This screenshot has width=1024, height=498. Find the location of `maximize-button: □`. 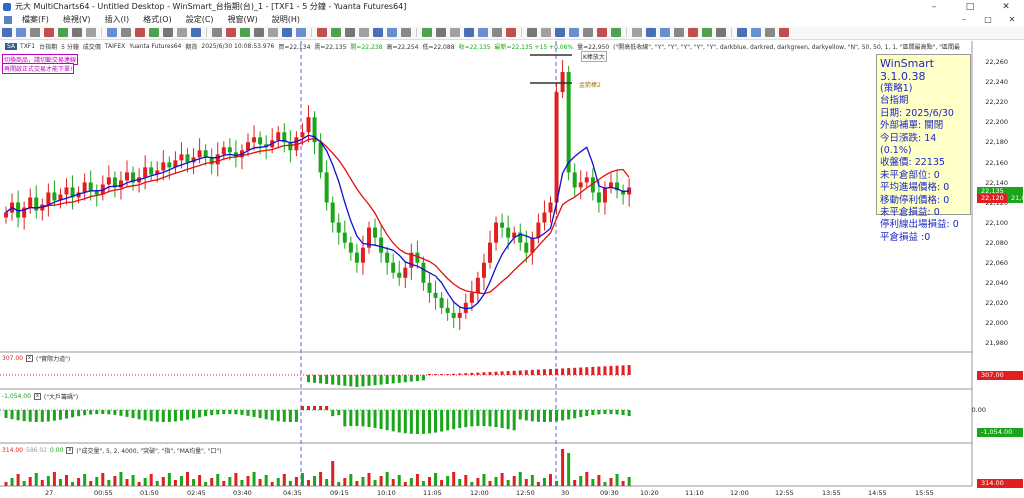

maximize-button: □ is located at coordinates (970, 6).